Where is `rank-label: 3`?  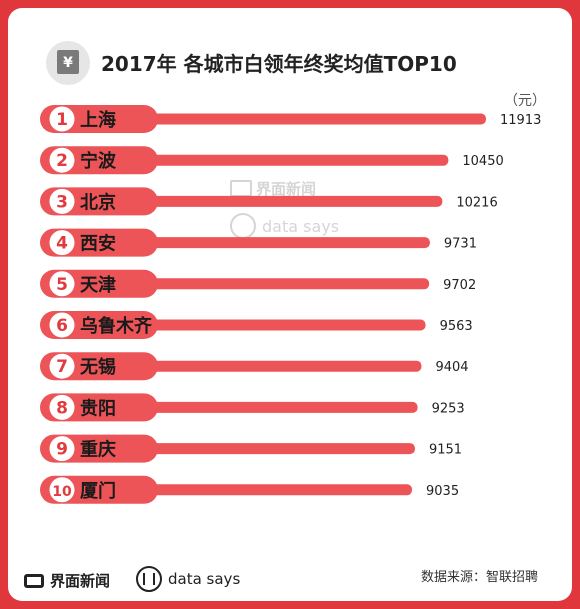
rank-label: 3 is located at coordinates (62, 202).